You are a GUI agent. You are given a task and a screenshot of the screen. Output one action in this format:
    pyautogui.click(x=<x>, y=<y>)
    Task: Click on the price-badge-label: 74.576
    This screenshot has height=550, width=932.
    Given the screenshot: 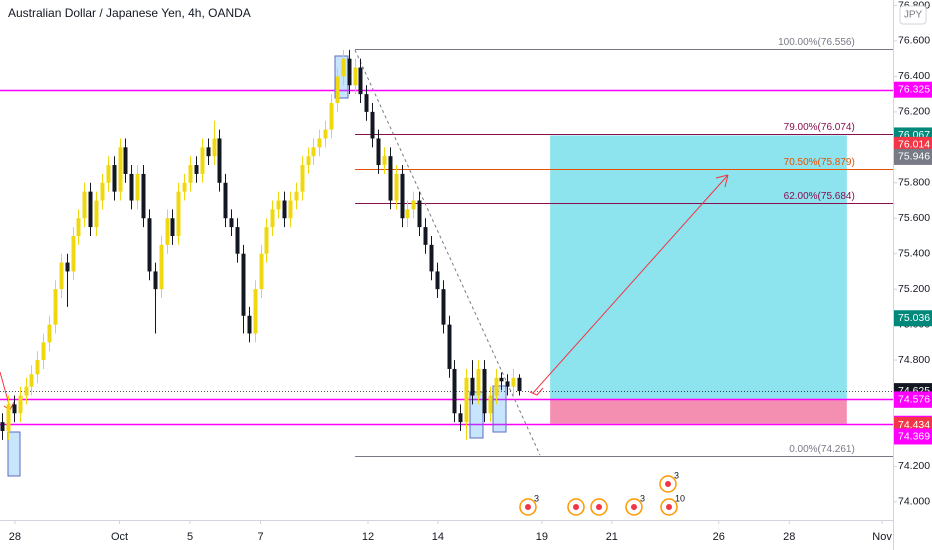 What is the action you would take?
    pyautogui.click(x=914, y=400)
    